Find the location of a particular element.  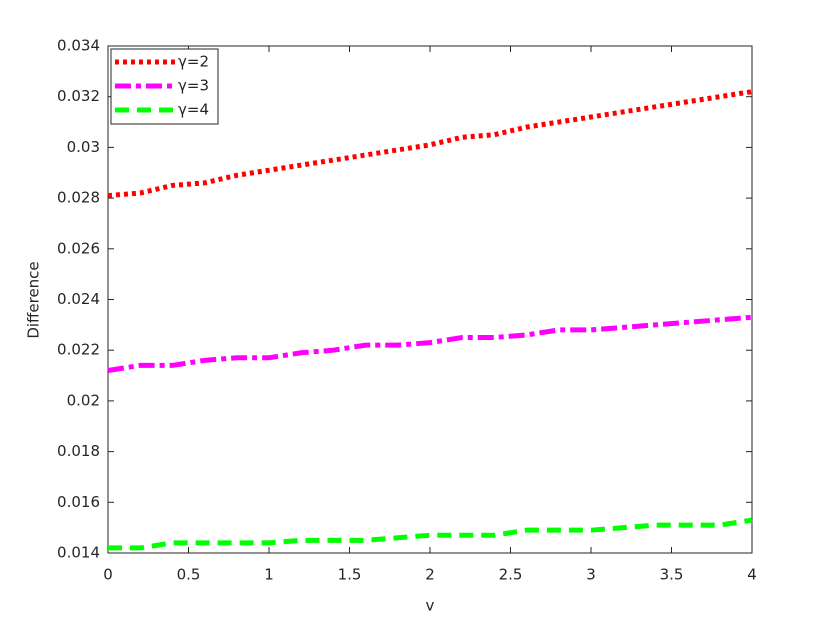

x-tick-label: 1 is located at coordinates (269, 575).